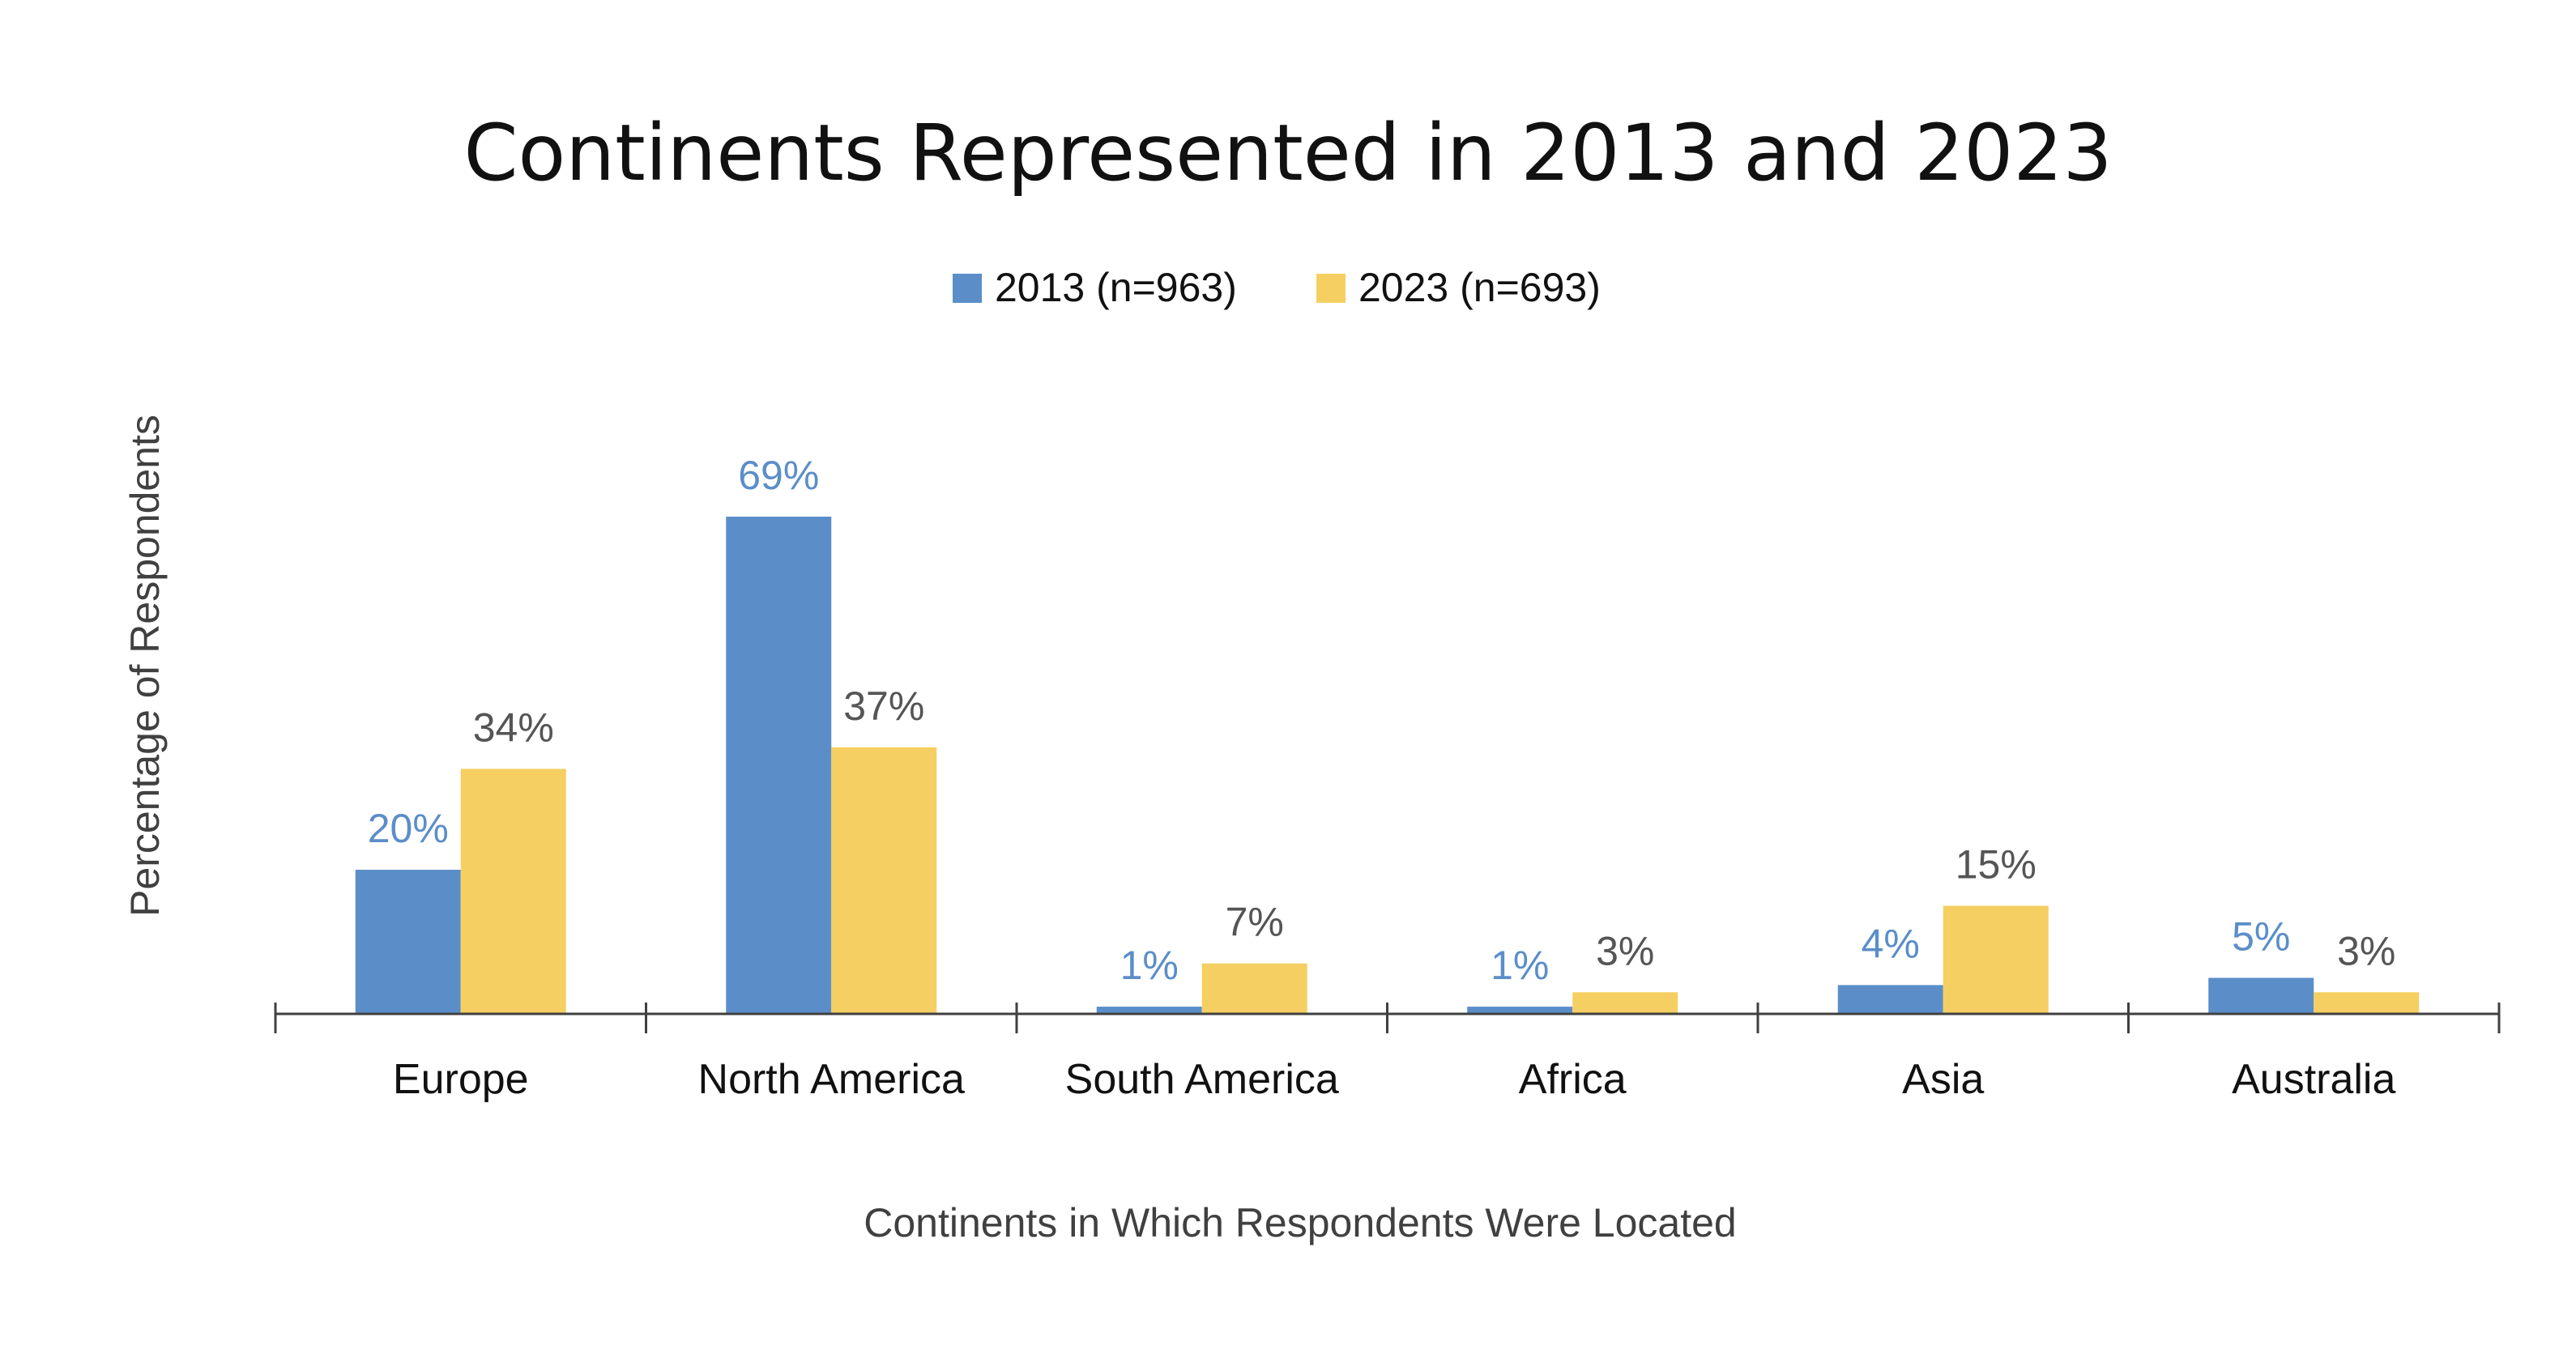 This screenshot has width=2576, height=1354. I want to click on data-label-2023-asia: 15%, so click(1996, 865).